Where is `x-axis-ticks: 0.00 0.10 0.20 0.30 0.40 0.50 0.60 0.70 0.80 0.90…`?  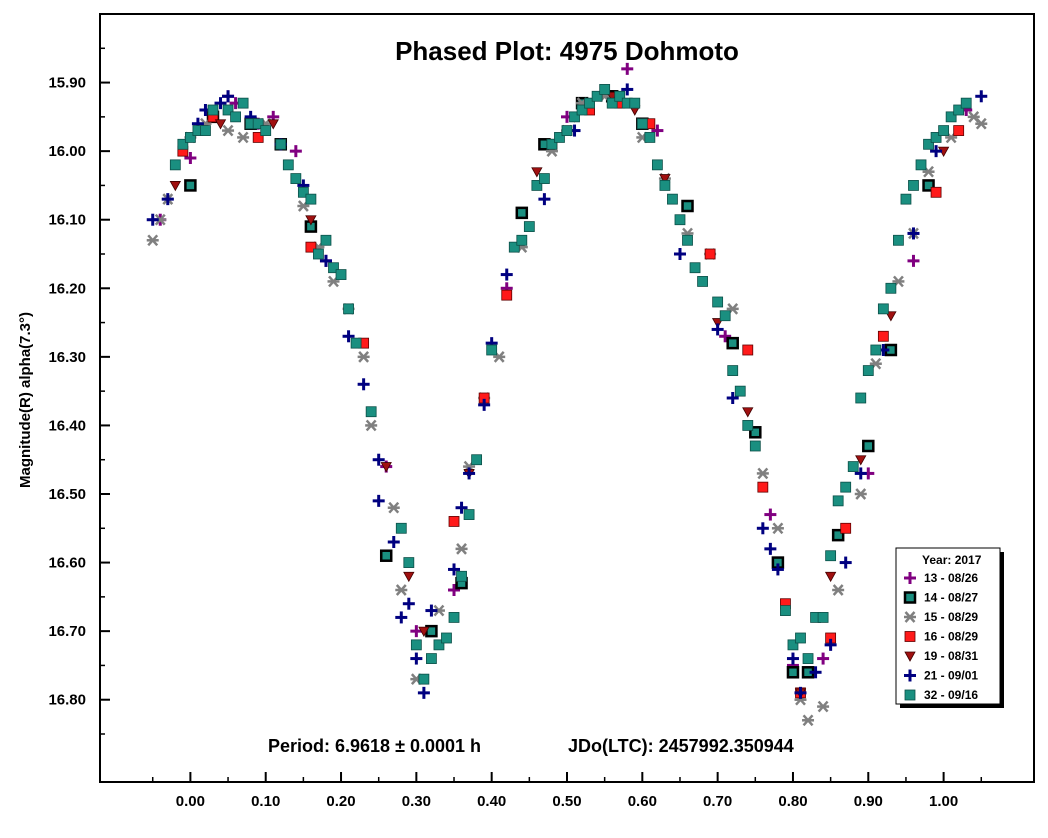 x-axis-ticks: 0.00 0.10 0.20 0.30 0.40 0.50 0.60 0.70 0.80 0.90… is located at coordinates (567, 791).